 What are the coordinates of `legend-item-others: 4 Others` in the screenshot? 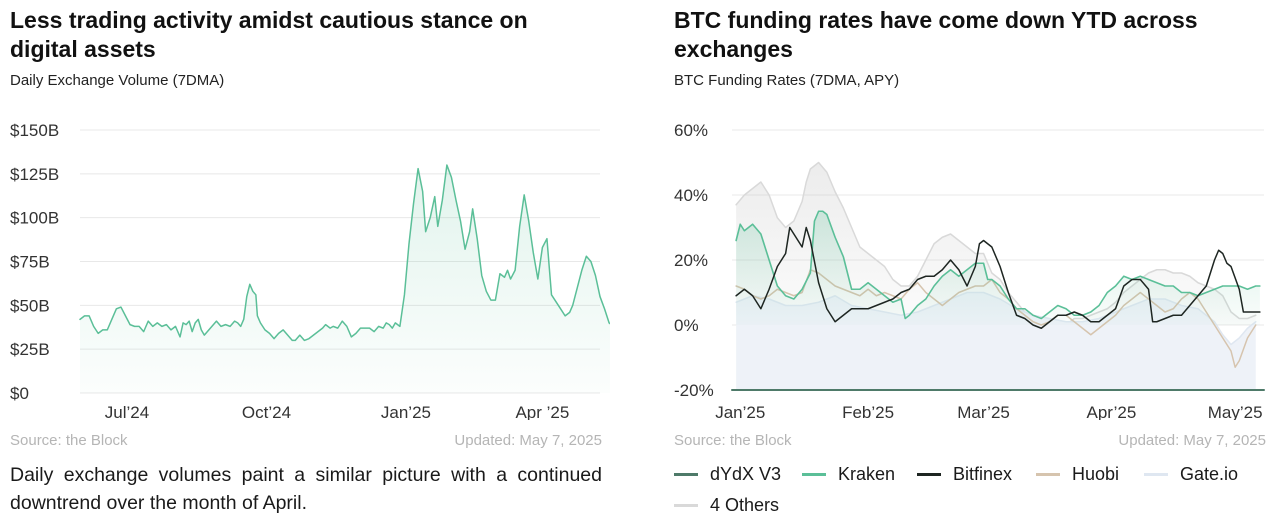 It's located at (726, 505).